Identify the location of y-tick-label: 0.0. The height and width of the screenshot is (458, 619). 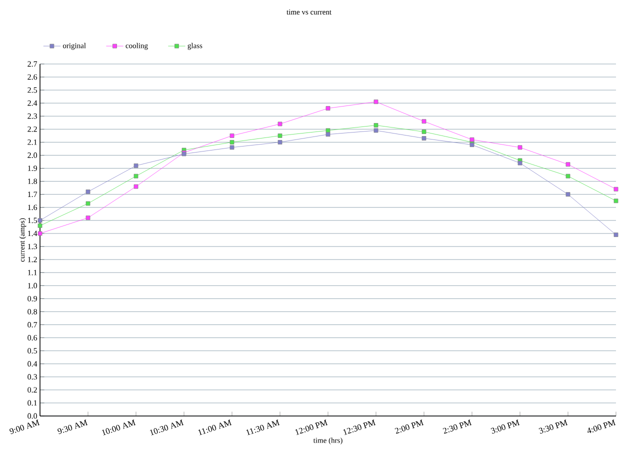
(33, 416).